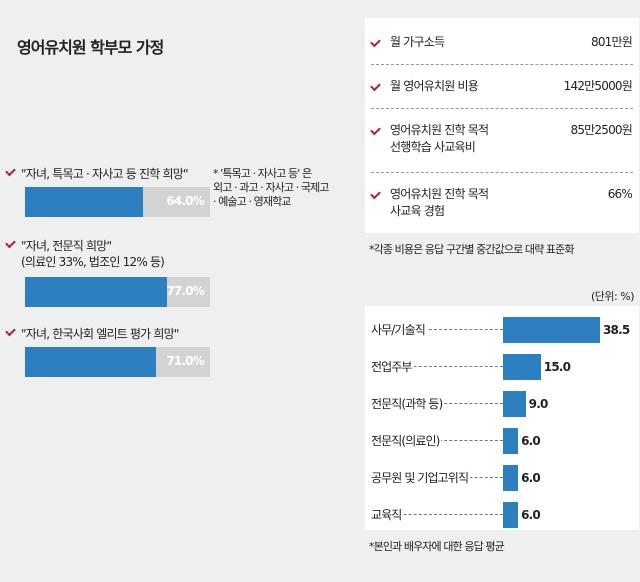 This screenshot has width=640, height=582. I want to click on stat-label: 월 가구소득, so click(417, 42).